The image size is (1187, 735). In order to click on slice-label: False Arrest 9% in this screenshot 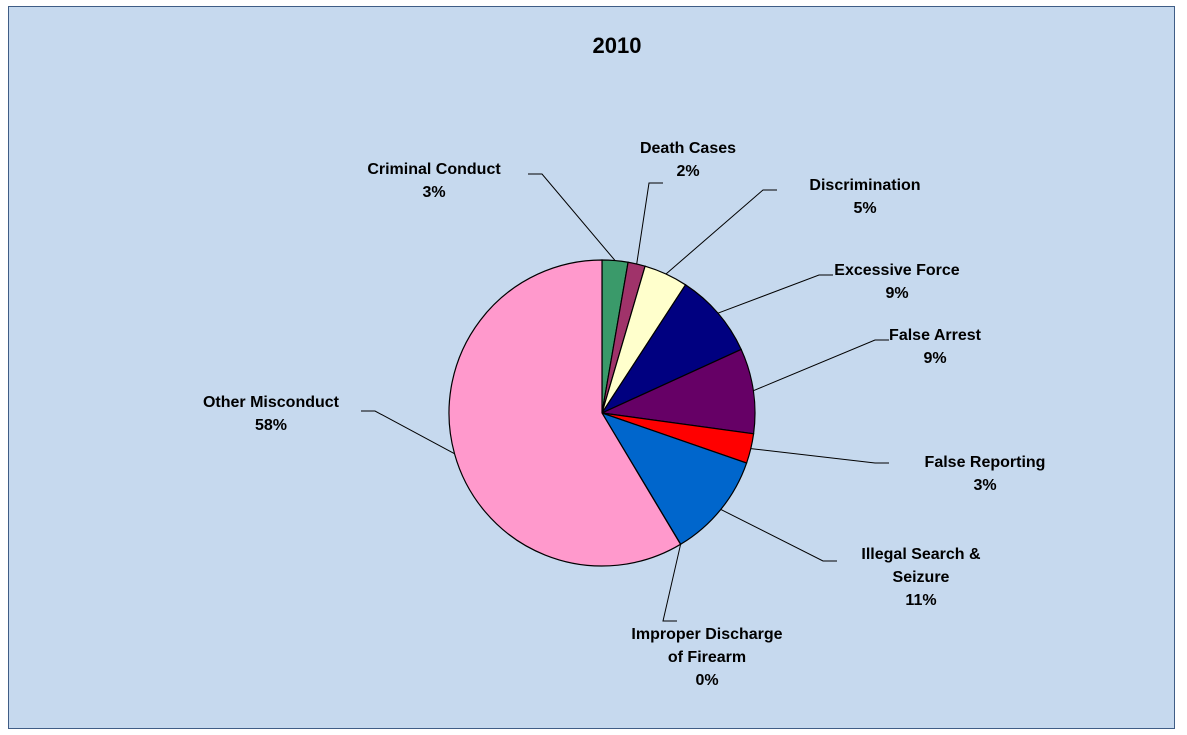, I will do `click(935, 347)`.